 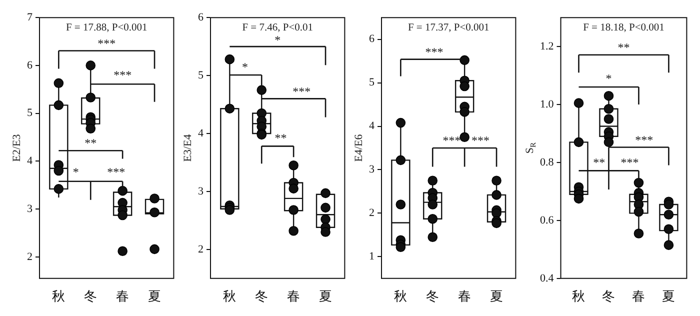 I want to click on annotation: F = 17.88, P<0.001, so click(x=107, y=28).